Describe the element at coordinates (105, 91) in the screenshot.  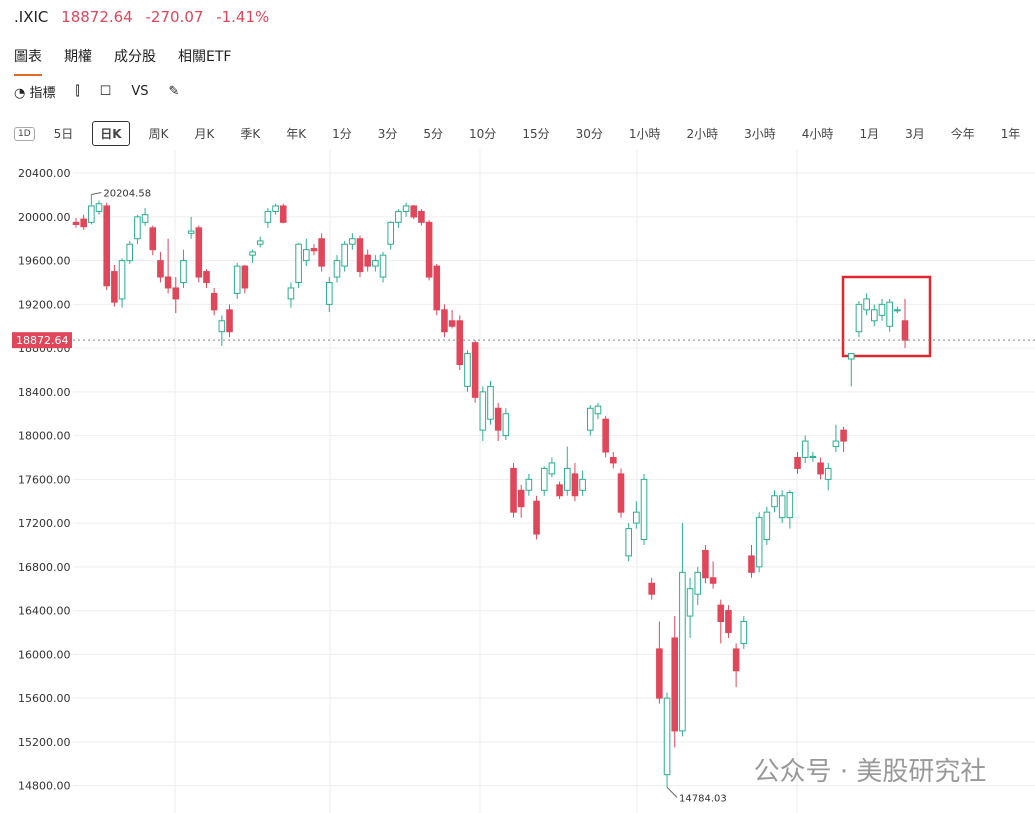
I see `box-icon: ☐` at that location.